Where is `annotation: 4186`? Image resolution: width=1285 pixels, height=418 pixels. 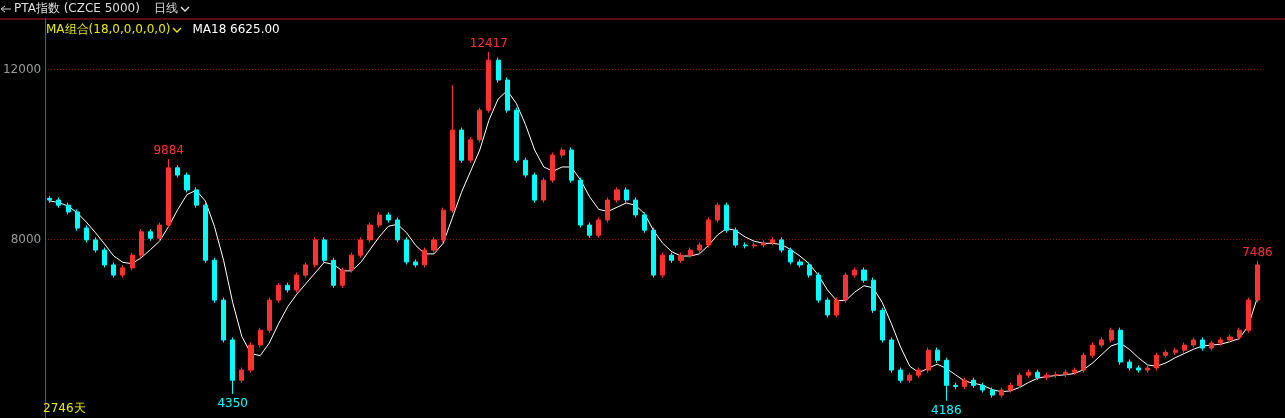
annotation: 4186 is located at coordinates (946, 409).